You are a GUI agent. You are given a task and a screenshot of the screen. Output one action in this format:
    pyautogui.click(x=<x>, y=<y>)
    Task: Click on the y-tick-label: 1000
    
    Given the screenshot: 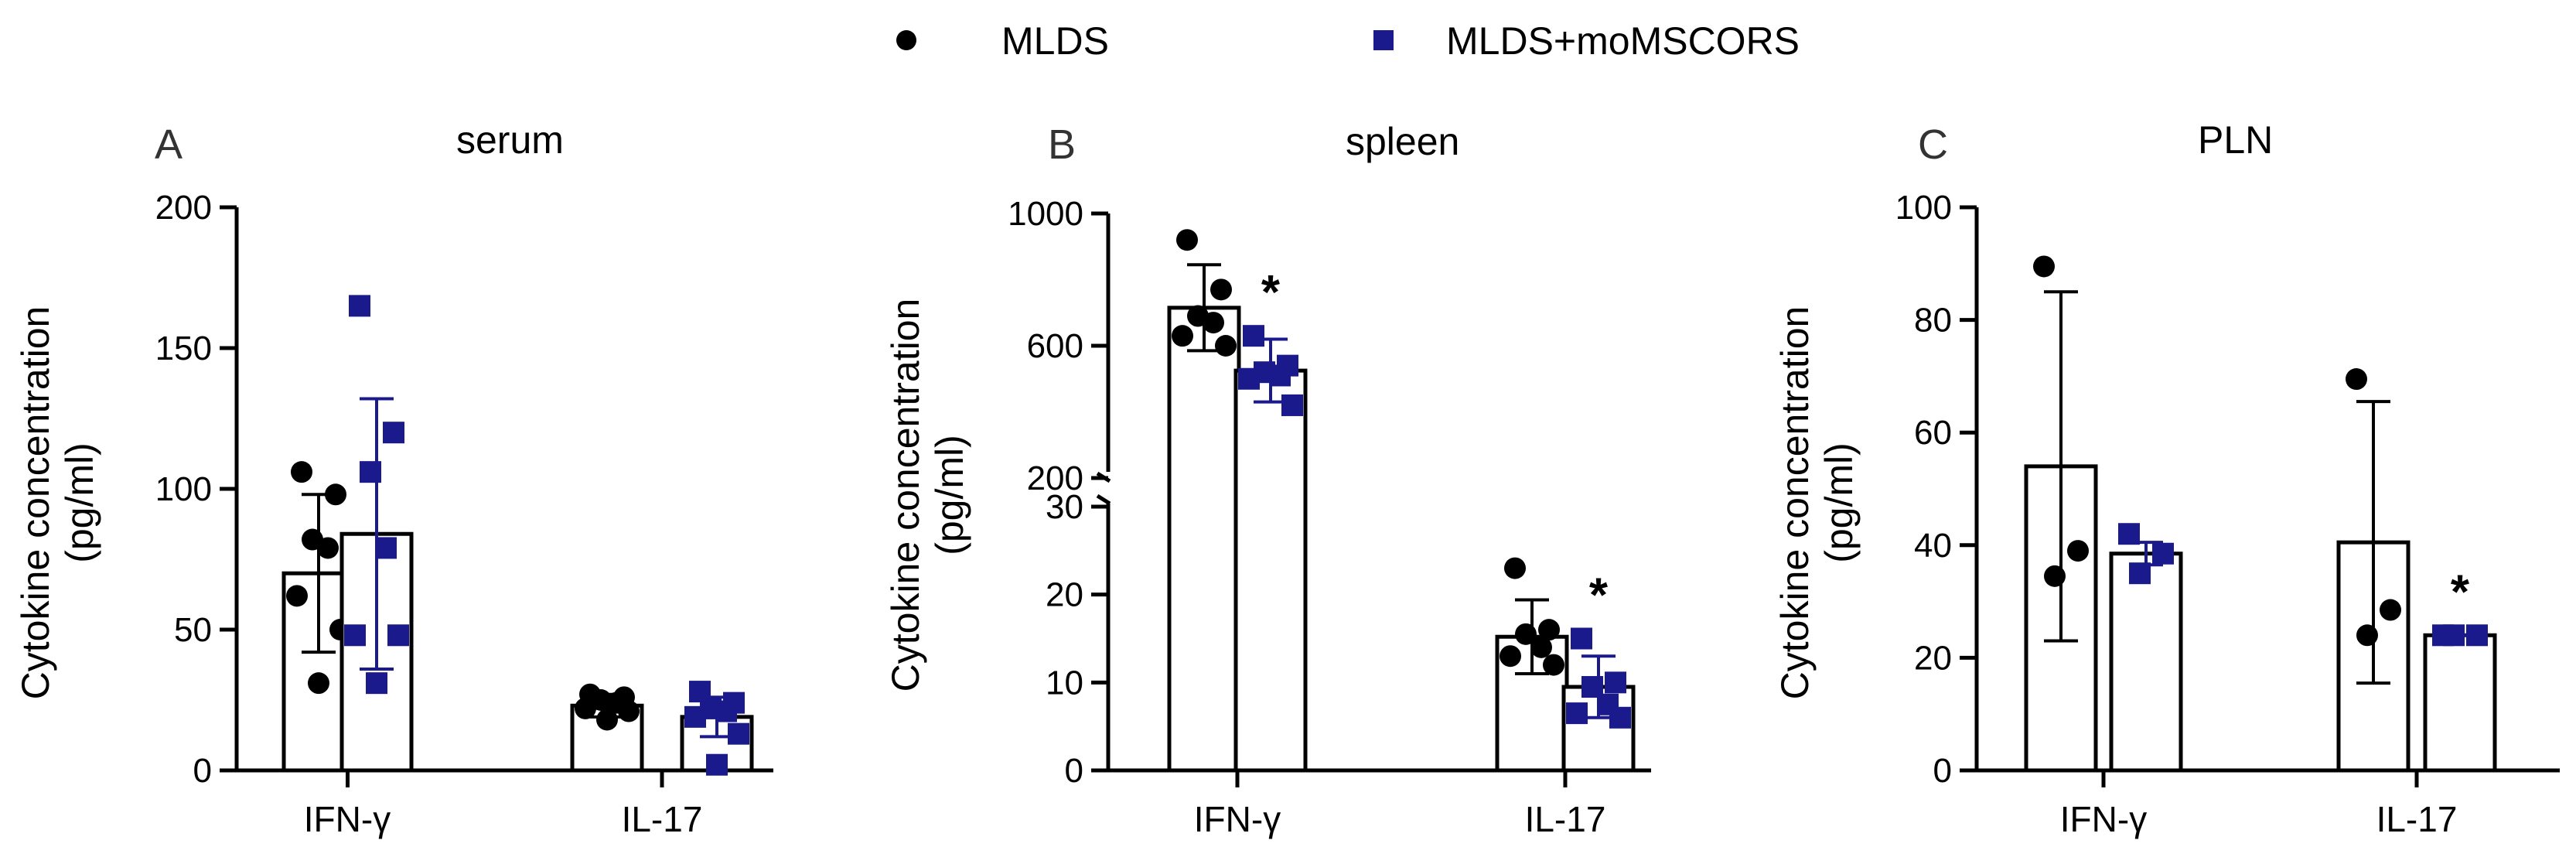 What is the action you would take?
    pyautogui.click(x=1045, y=214)
    